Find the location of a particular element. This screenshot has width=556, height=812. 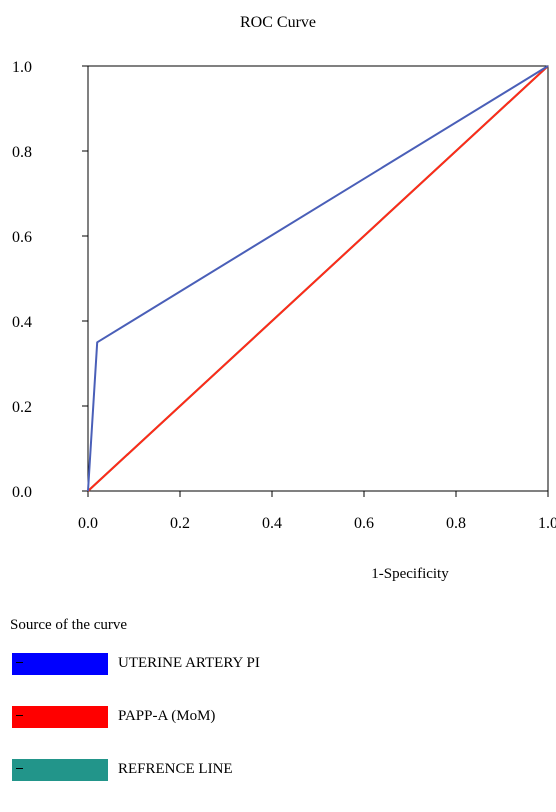

x-tick-label: 0.4 is located at coordinates (272, 523).